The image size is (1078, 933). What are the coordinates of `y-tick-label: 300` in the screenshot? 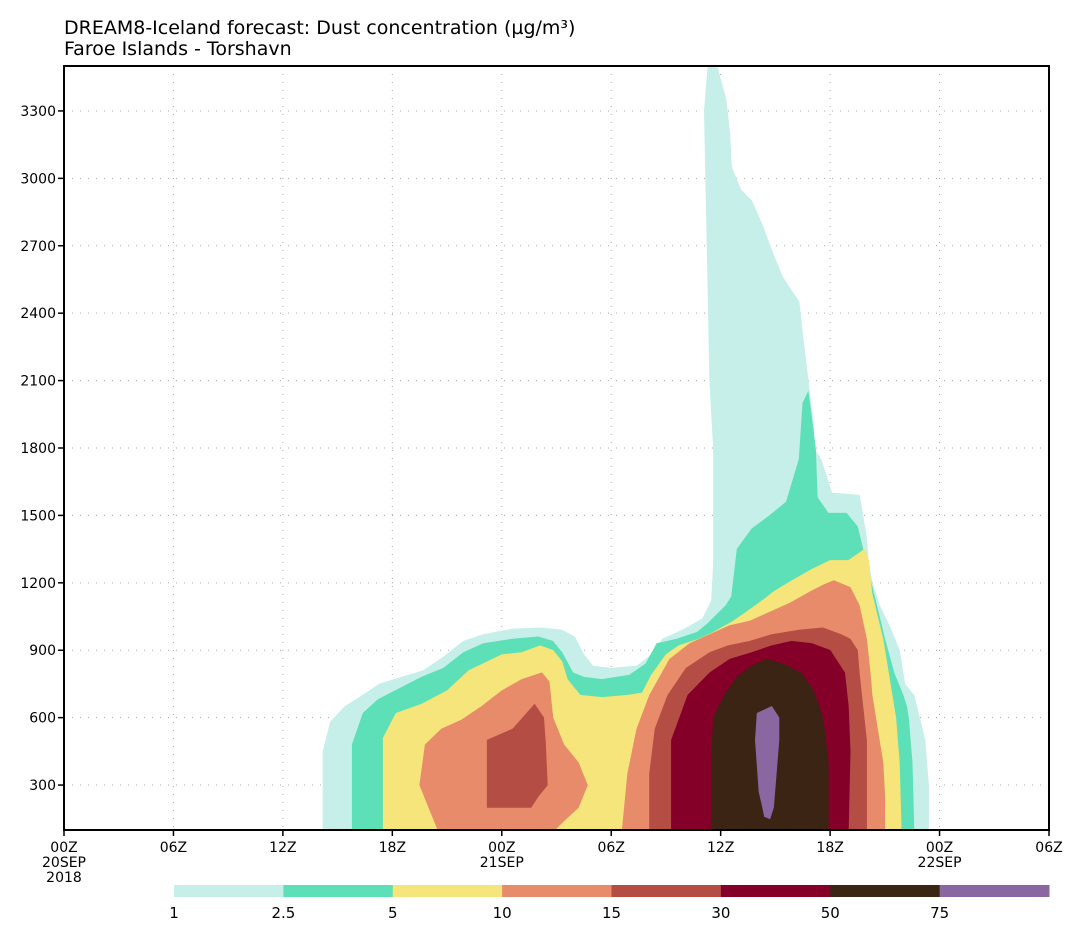 It's located at (42, 786).